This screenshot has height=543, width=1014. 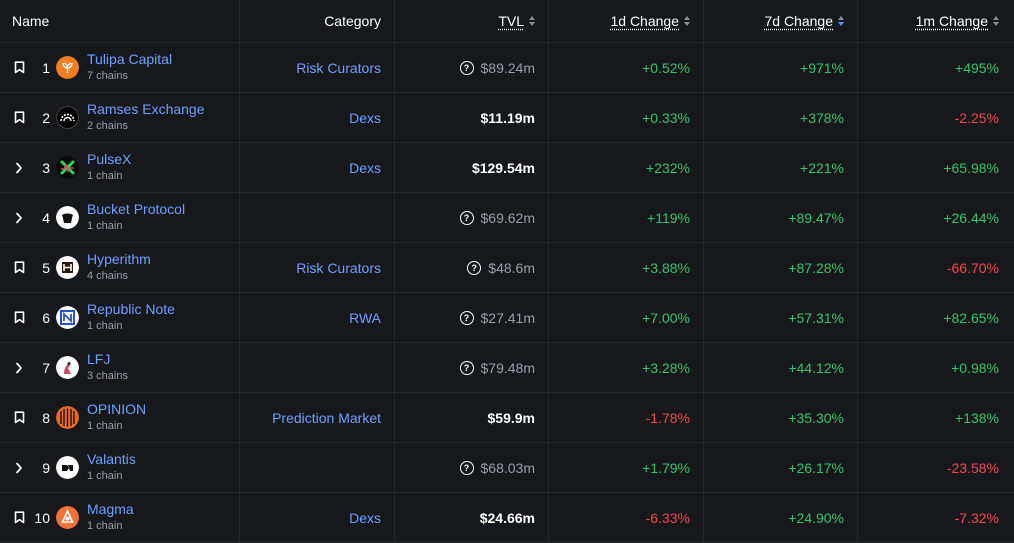 I want to click on category-cell: Risk Curators, so click(x=317, y=67).